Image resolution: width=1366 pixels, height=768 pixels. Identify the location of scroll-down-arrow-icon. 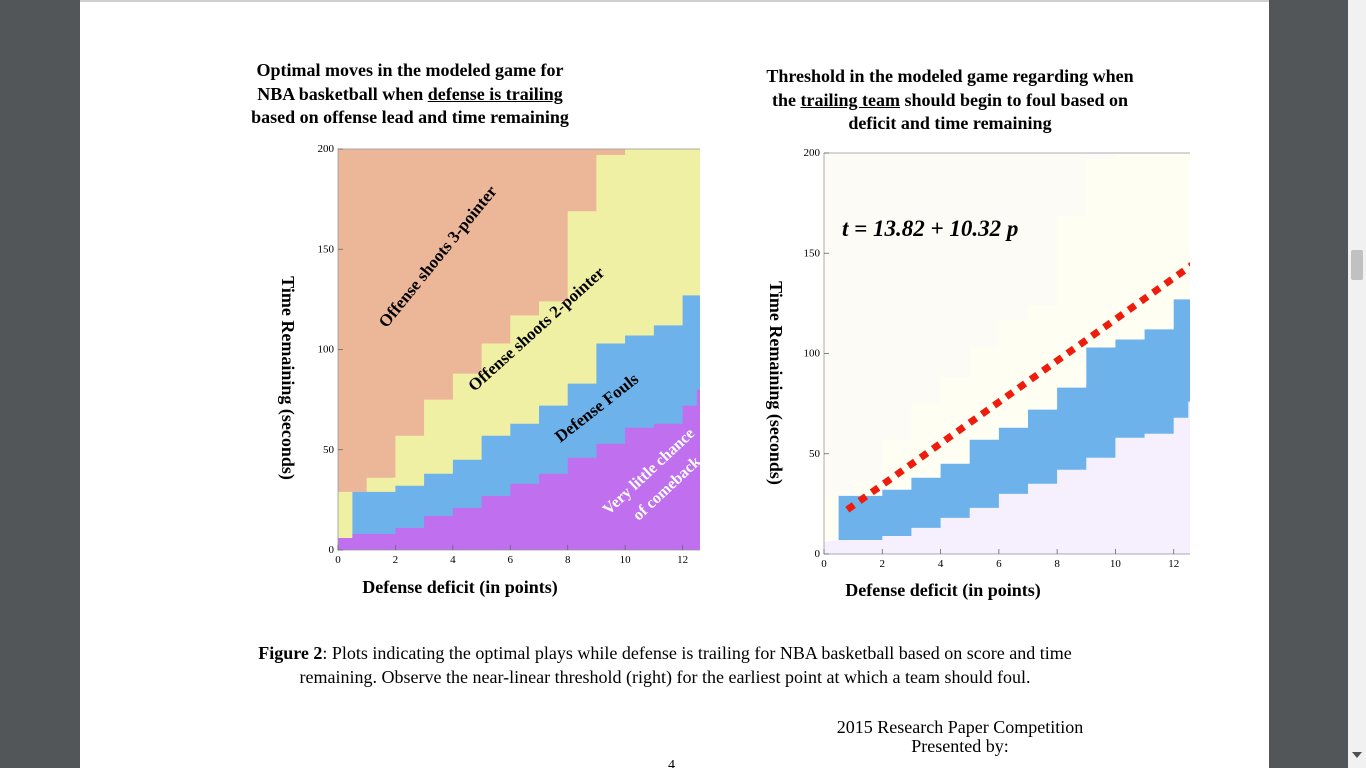
(1357, 755).